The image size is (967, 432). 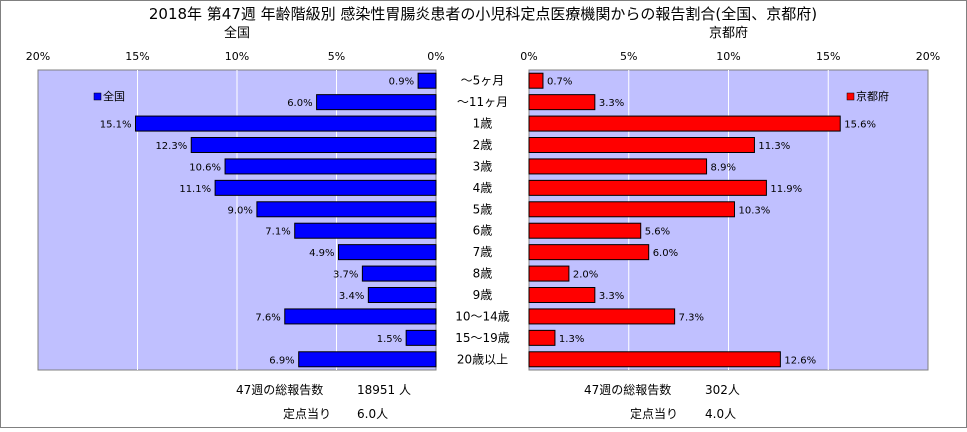 What do you see at coordinates (97, 96) in the screenshot?
I see `left-legend-swatch` at bounding box center [97, 96].